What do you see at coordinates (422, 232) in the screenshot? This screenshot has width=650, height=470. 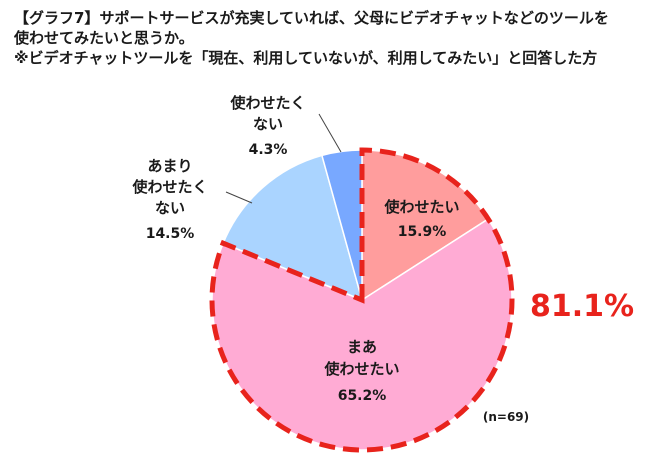 I see `slice-value-label: 15.9%` at bounding box center [422, 232].